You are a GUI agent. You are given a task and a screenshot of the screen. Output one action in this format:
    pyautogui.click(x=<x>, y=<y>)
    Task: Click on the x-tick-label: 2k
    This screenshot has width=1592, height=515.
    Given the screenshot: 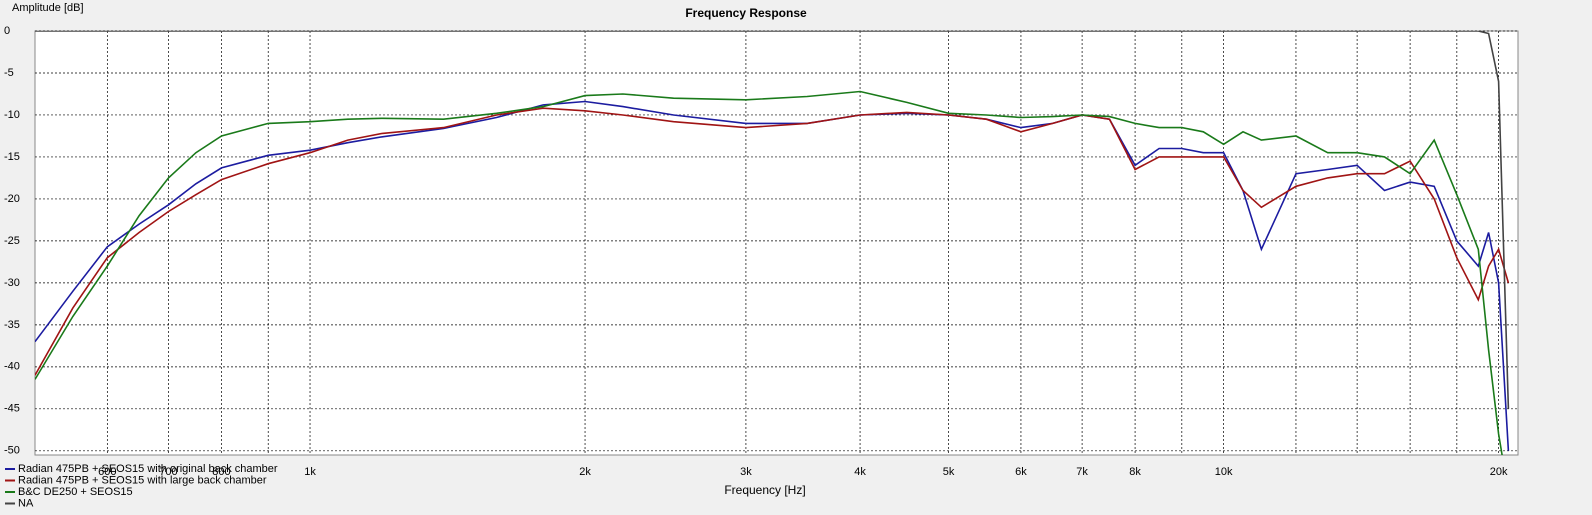 What is the action you would take?
    pyautogui.click(x=585, y=472)
    